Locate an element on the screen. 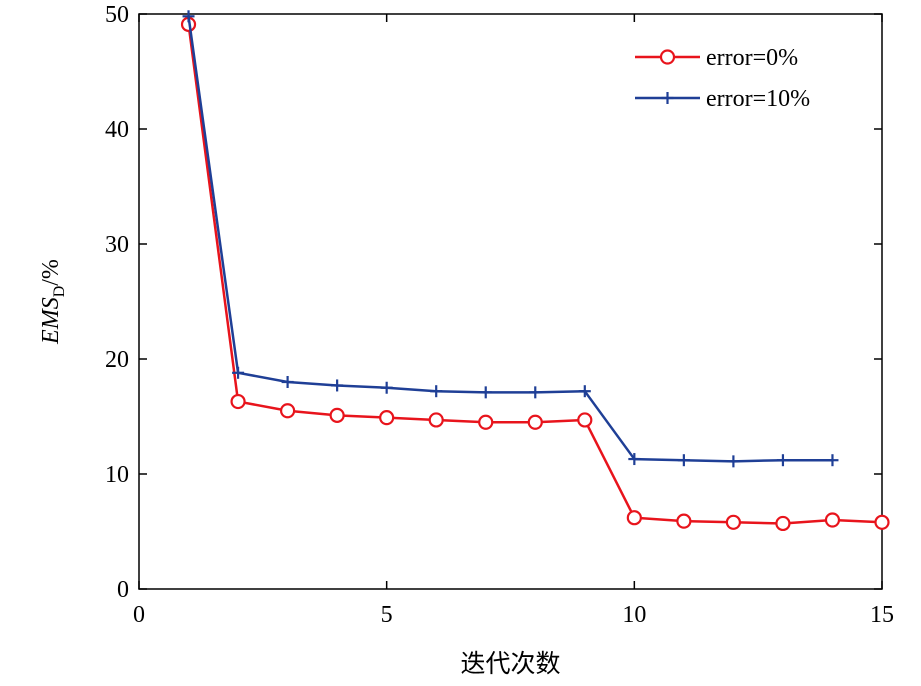 This screenshot has width=921, height=686. legend: error=0% error=10% is located at coordinates (722, 78).